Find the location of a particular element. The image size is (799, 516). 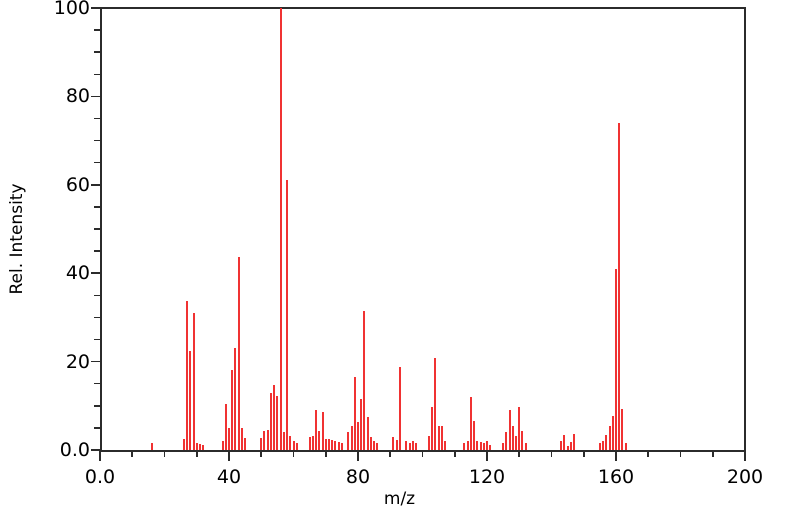

x-tick-label: 200 is located at coordinates (745, 477).